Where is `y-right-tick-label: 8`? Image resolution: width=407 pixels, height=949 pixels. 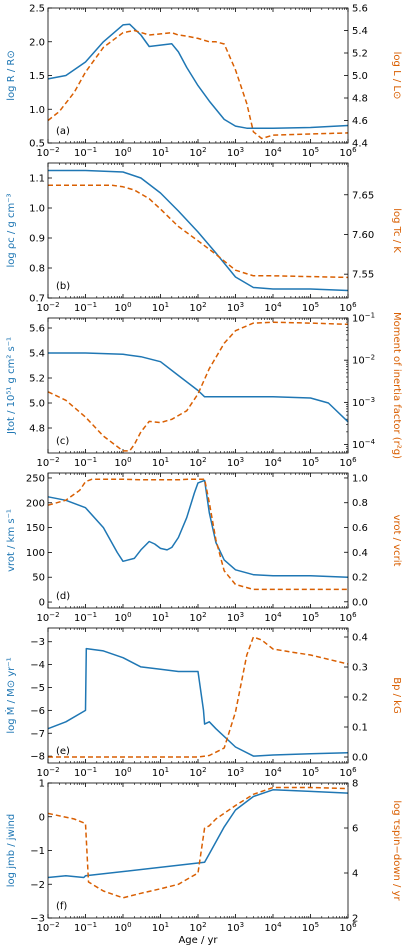 y-right-tick-label: 8 is located at coordinates (355, 784).